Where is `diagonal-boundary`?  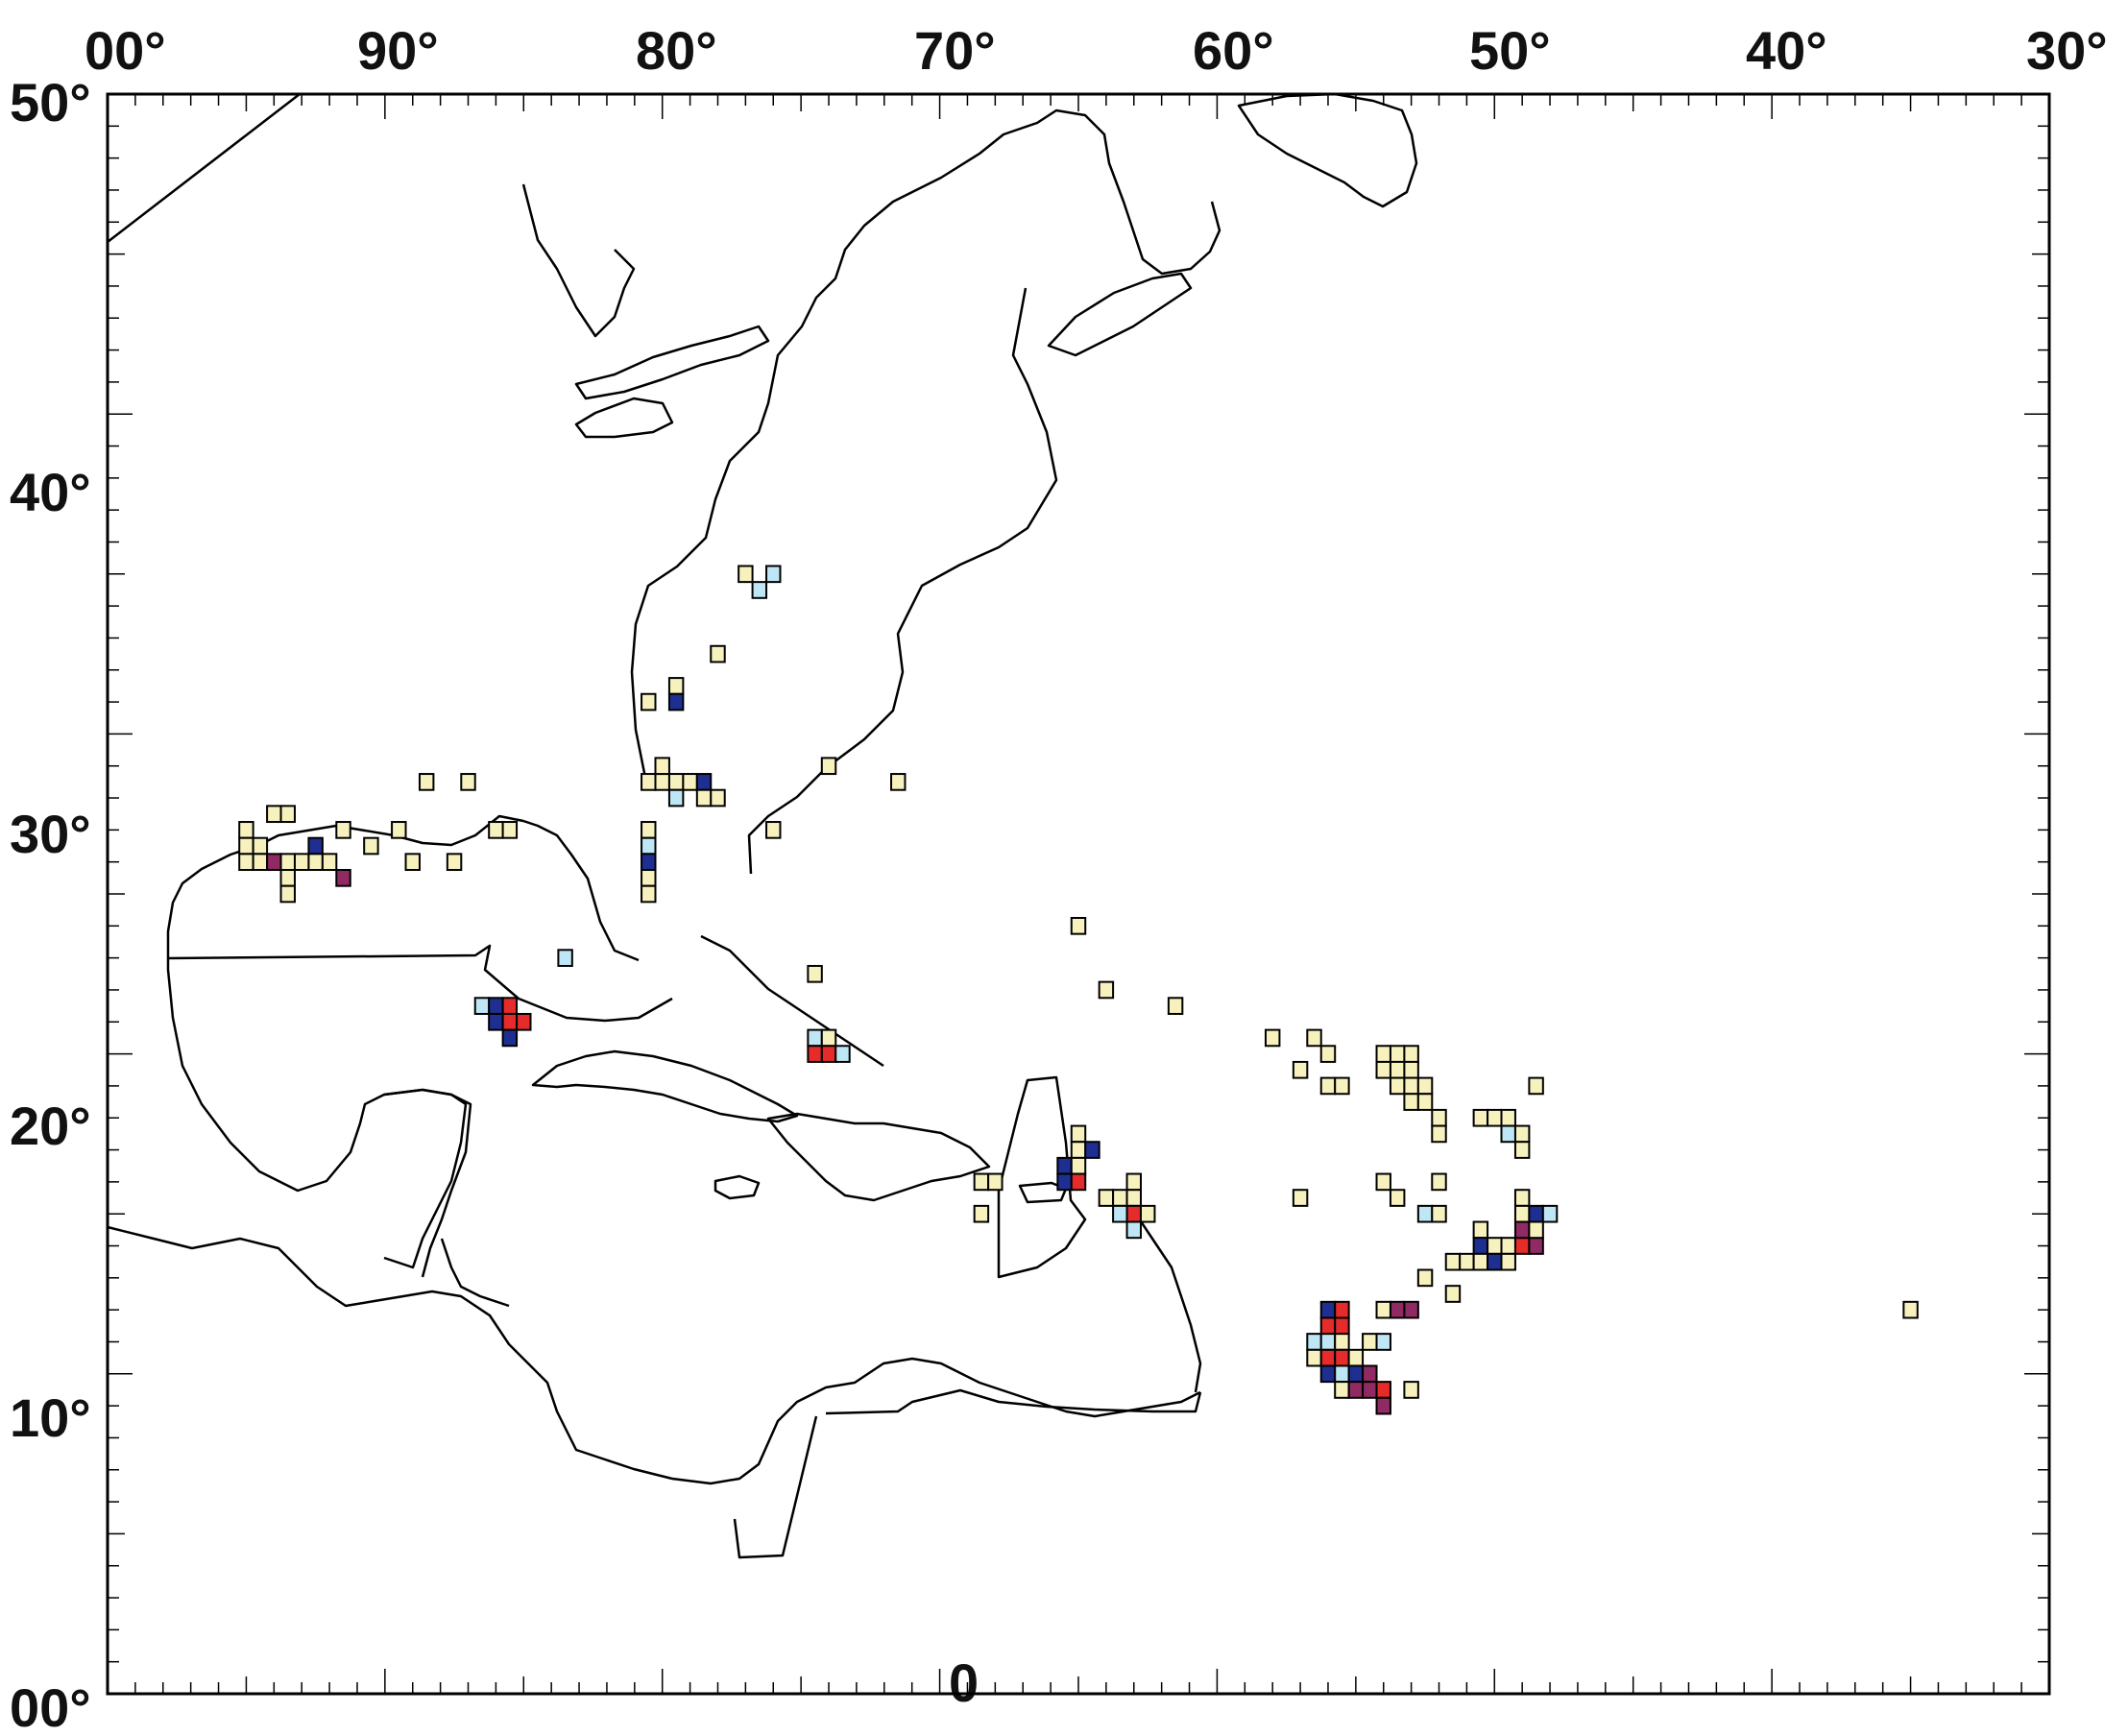 diagonal-boundary is located at coordinates (204, 168).